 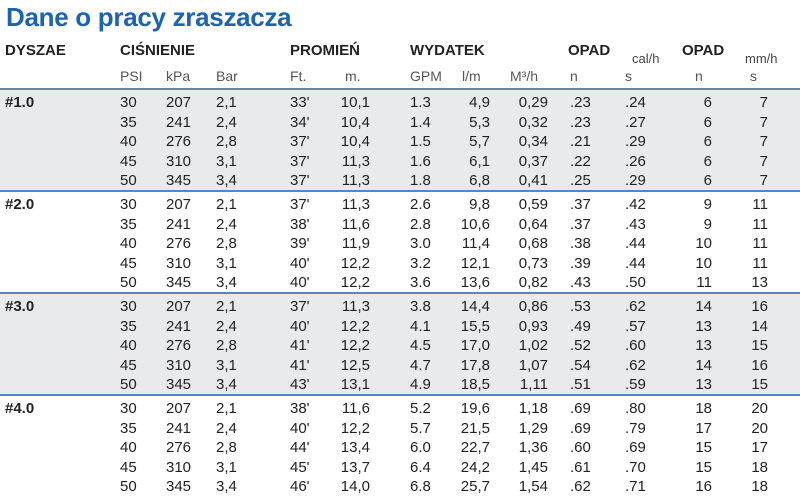 What do you see at coordinates (325, 50) in the screenshot?
I see `header-cell: PROMIEŃ` at bounding box center [325, 50].